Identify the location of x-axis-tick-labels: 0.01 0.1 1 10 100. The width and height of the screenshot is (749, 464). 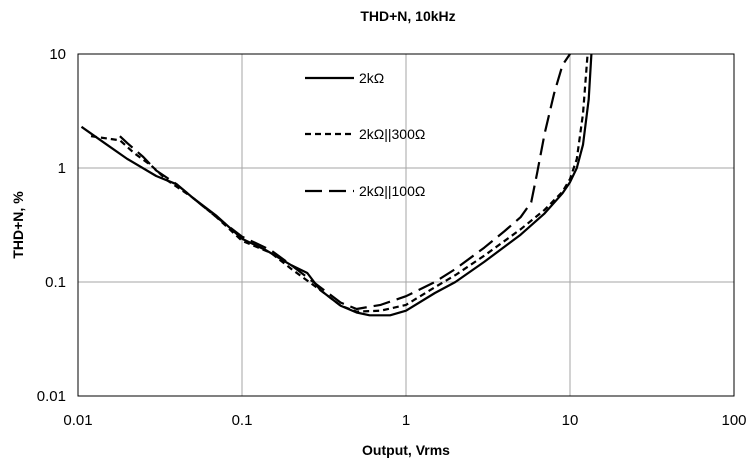
(404, 420).